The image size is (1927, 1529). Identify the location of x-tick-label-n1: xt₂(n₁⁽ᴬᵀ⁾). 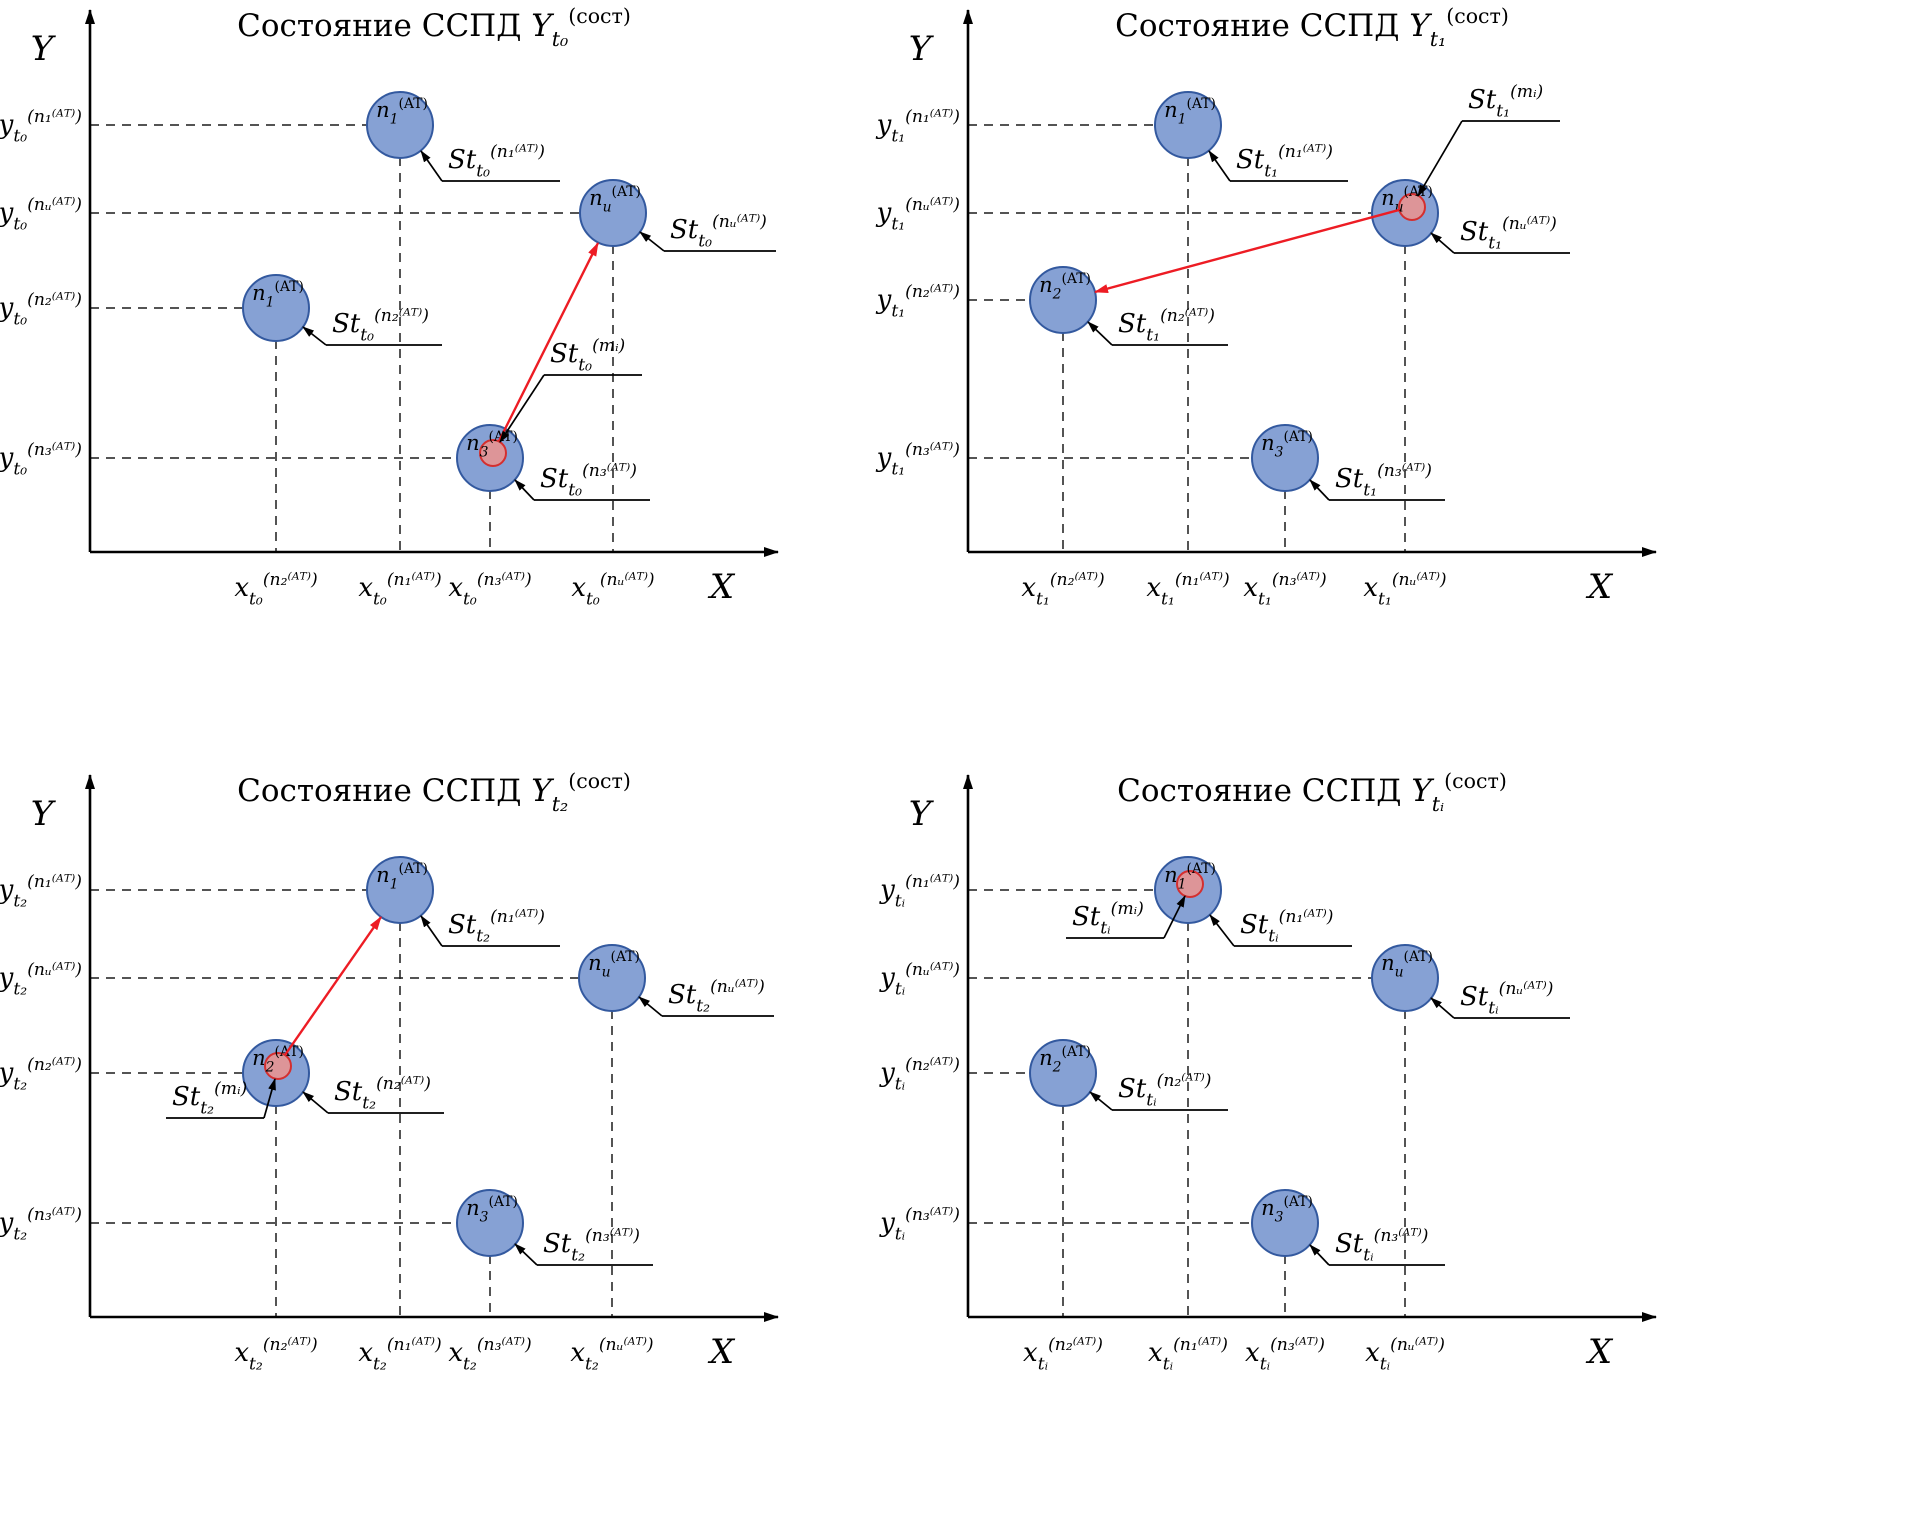
(399, 1354).